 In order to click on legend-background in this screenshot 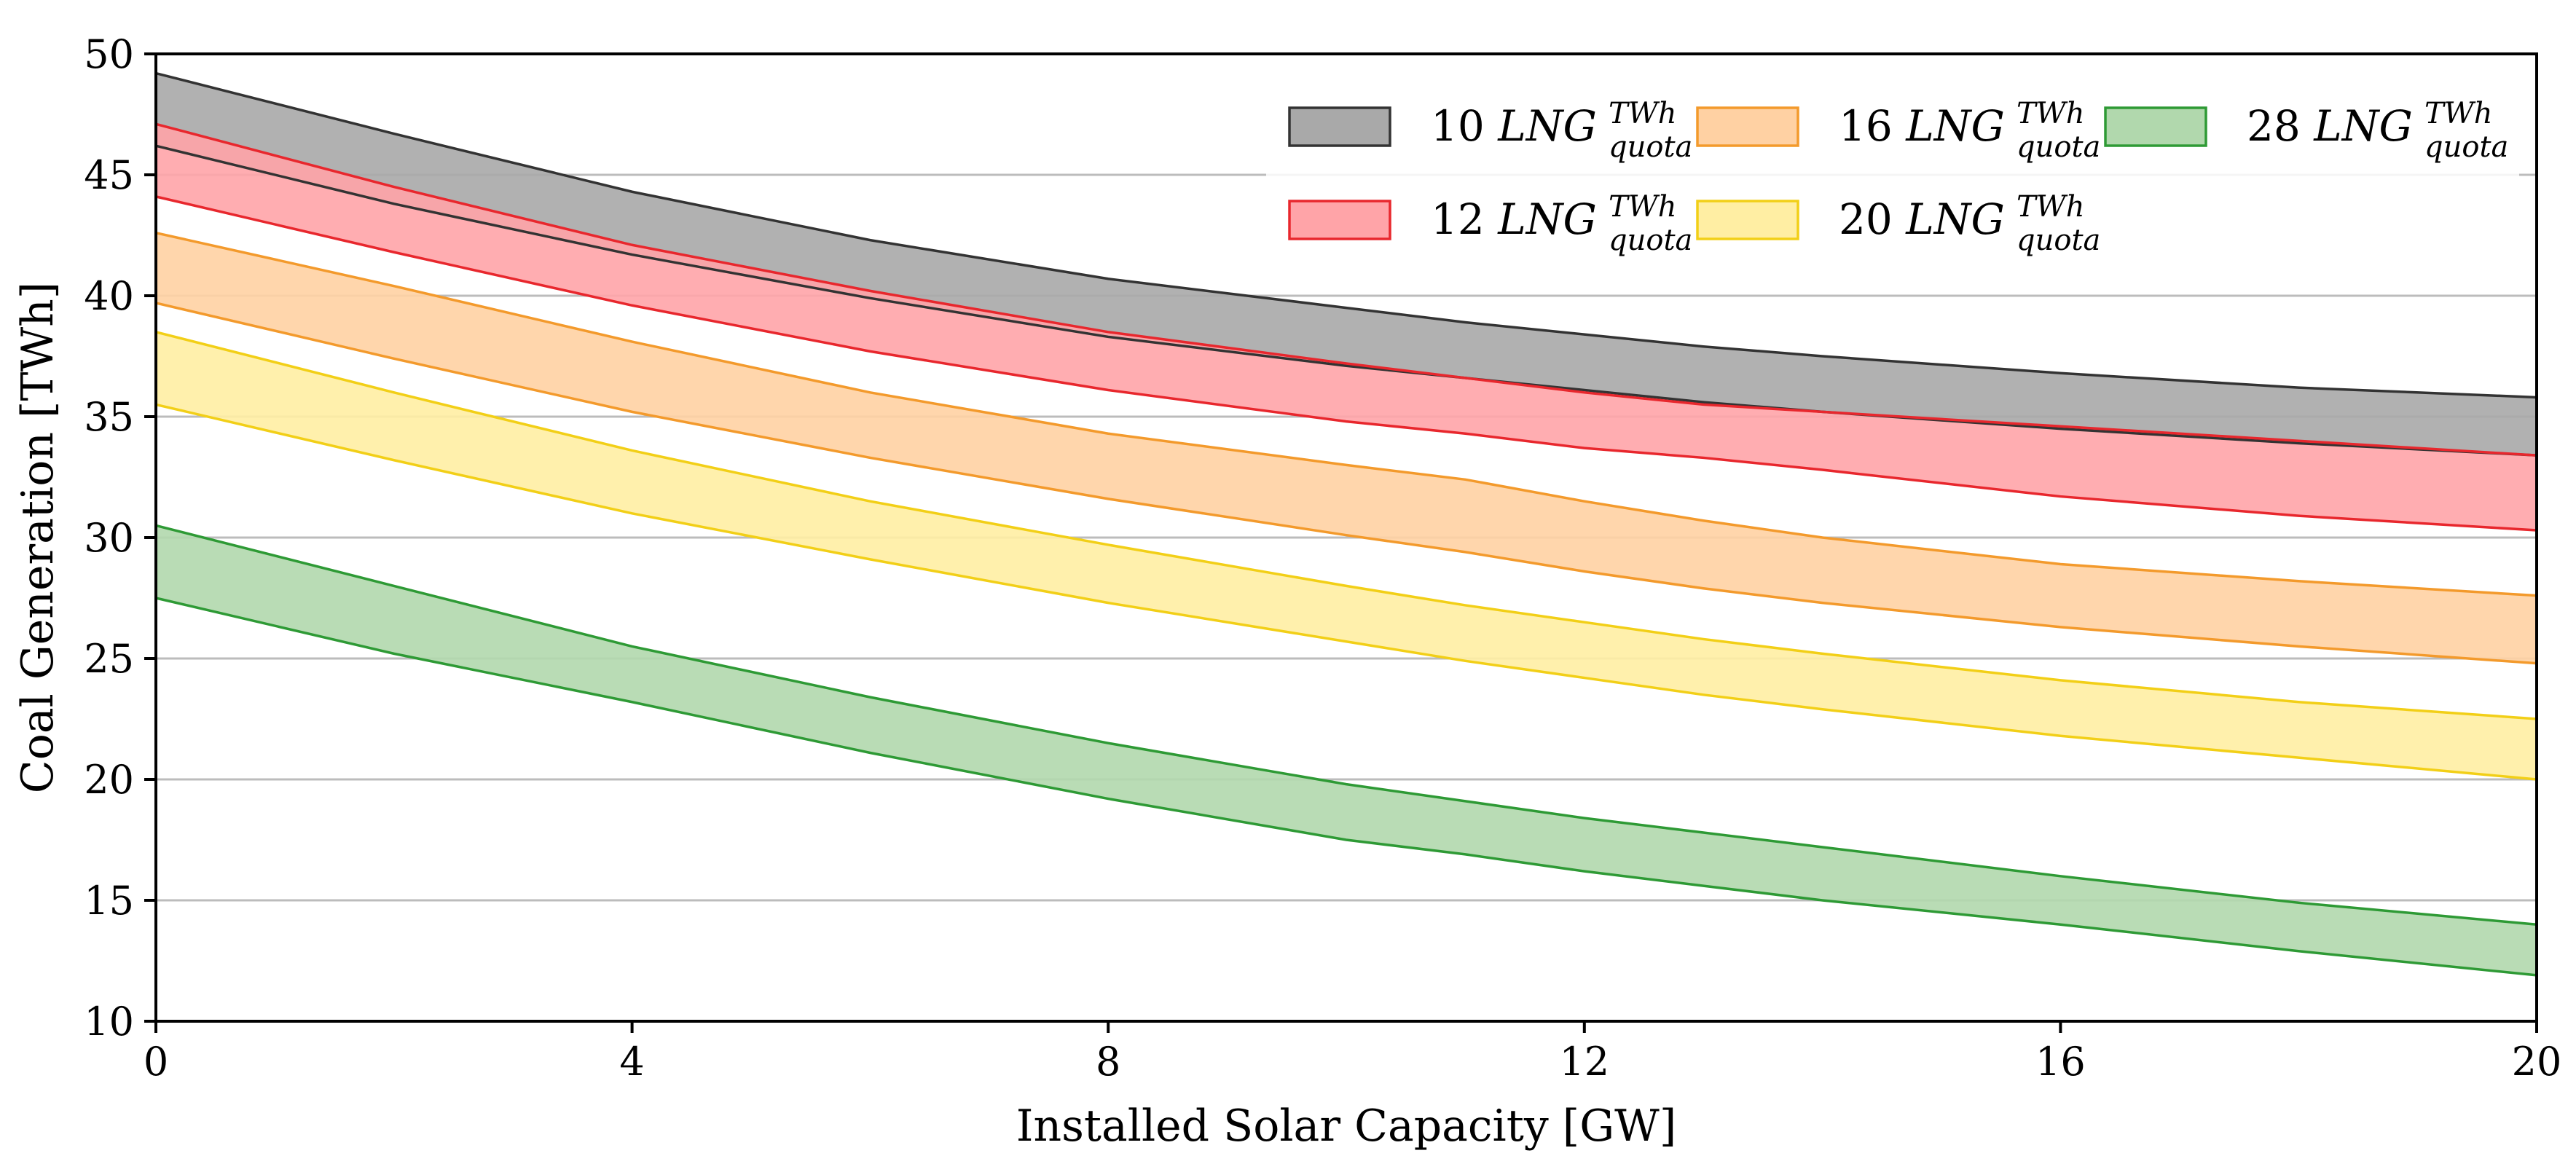, I will do `click(1892, 177)`.